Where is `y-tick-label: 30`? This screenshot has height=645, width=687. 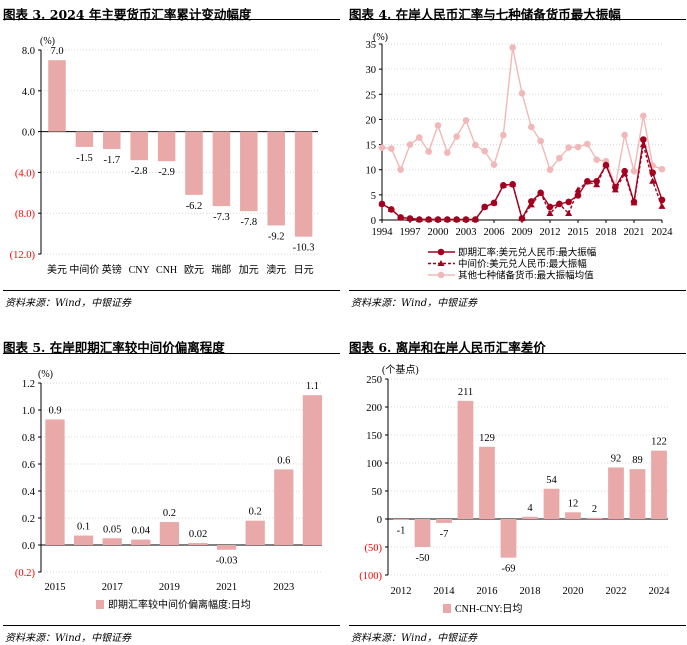
y-tick-label: 30 is located at coordinates (371, 70).